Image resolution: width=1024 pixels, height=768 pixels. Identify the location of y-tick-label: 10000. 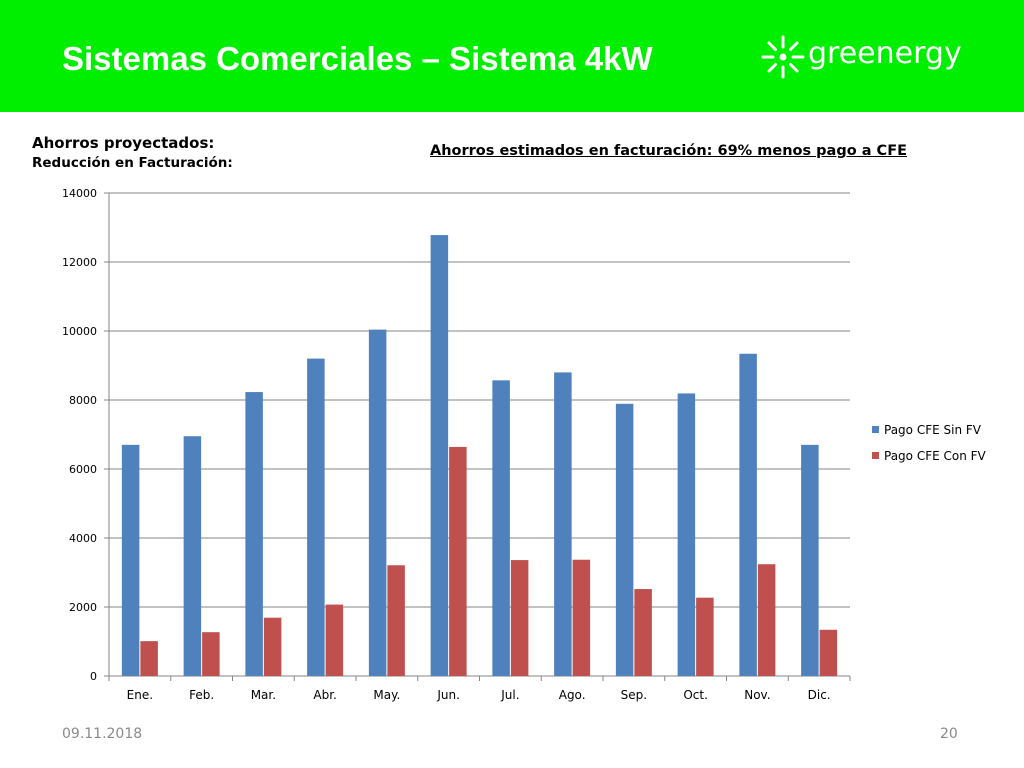
(79, 331).